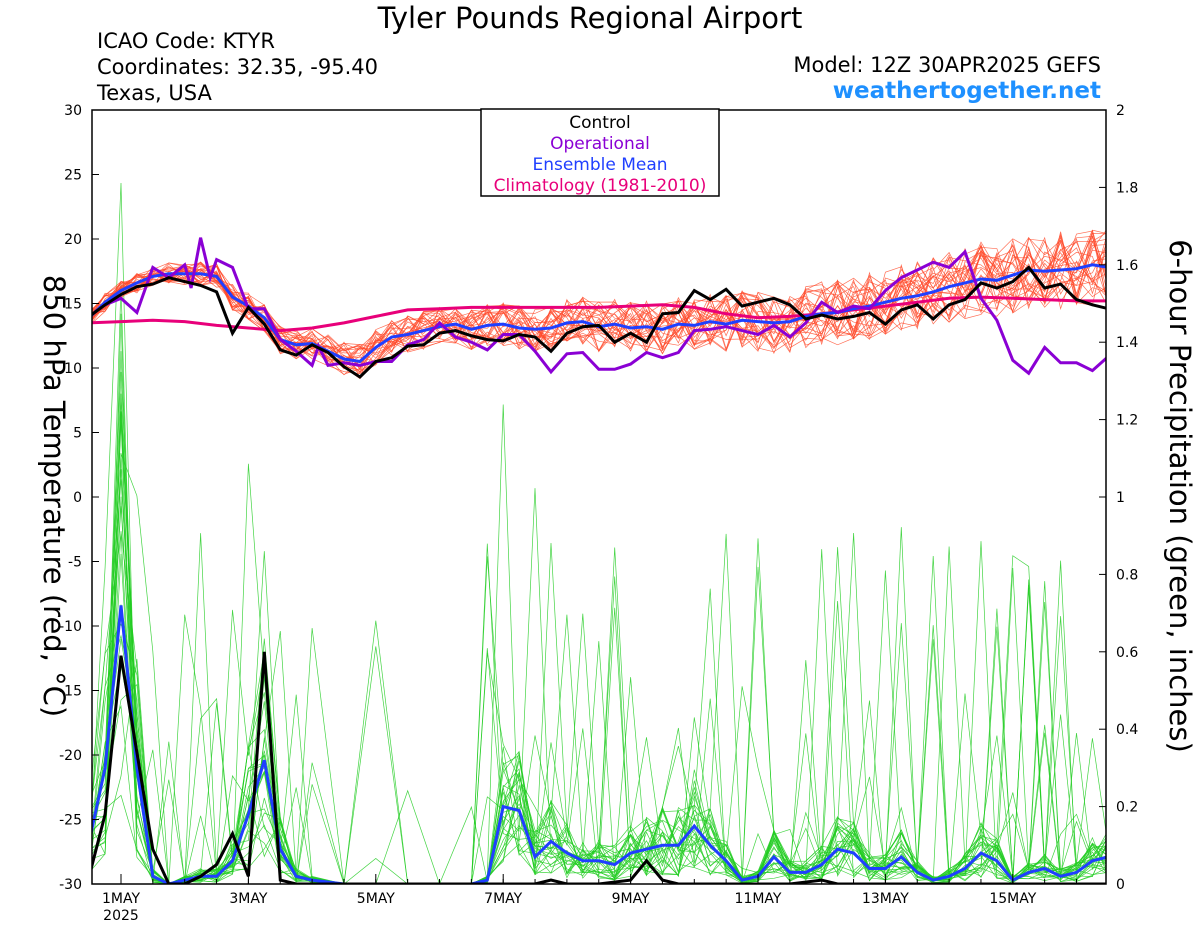  I want to click on legend-operational: Operational, so click(600, 144).